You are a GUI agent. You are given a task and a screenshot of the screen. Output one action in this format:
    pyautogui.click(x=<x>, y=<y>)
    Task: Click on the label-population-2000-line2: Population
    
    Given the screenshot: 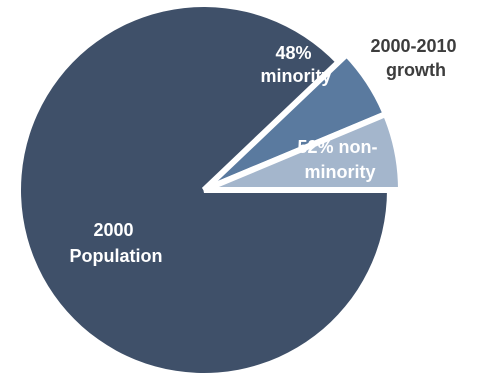 What is the action you would take?
    pyautogui.click(x=116, y=256)
    